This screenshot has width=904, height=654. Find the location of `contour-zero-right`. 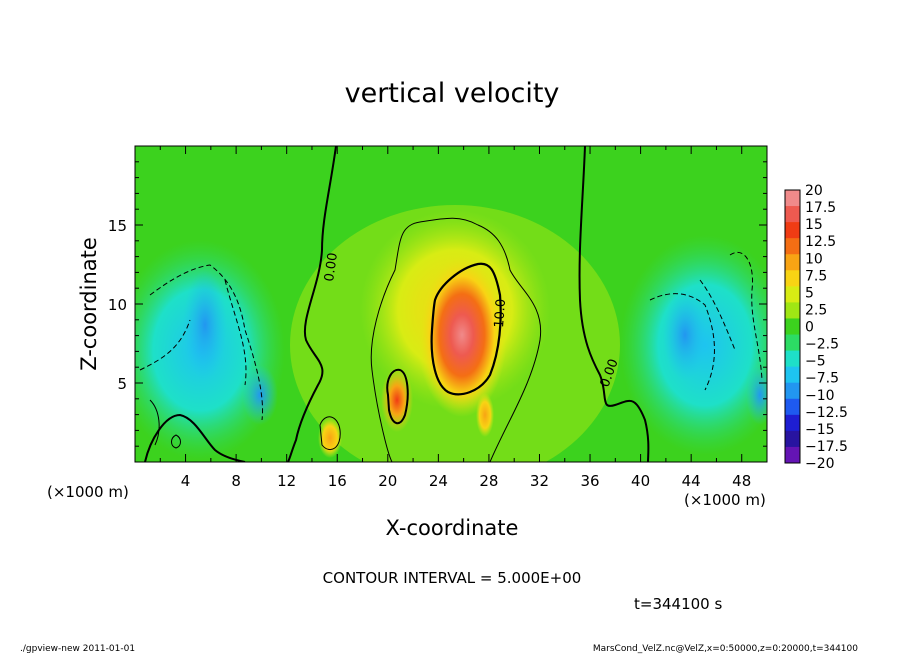

contour-zero-right is located at coordinates (614, 304).